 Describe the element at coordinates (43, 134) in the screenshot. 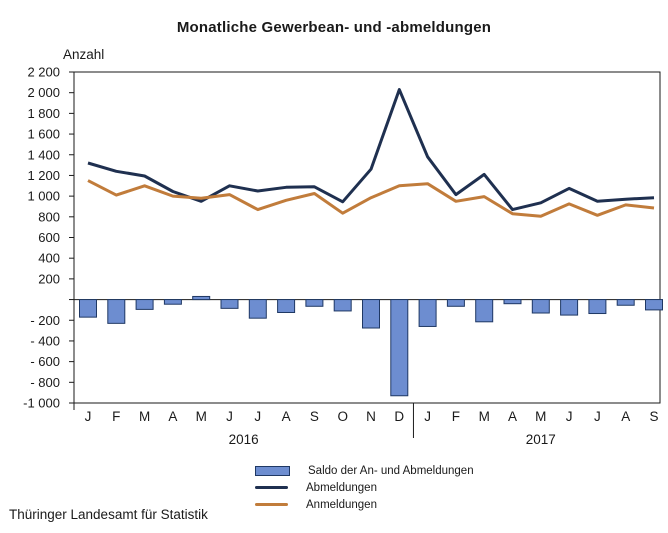

I see `y-tick-label: 1 600` at that location.